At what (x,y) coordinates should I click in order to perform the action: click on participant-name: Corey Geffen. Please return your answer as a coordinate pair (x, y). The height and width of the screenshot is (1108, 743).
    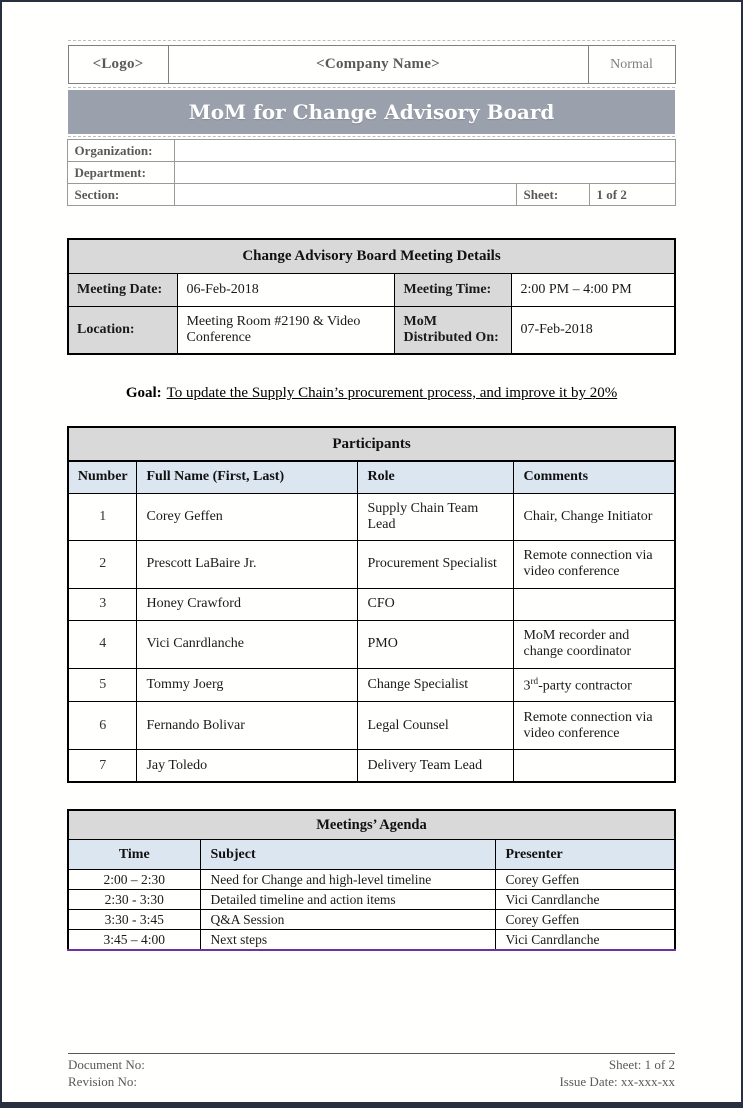
    Looking at the image, I should click on (247, 516).